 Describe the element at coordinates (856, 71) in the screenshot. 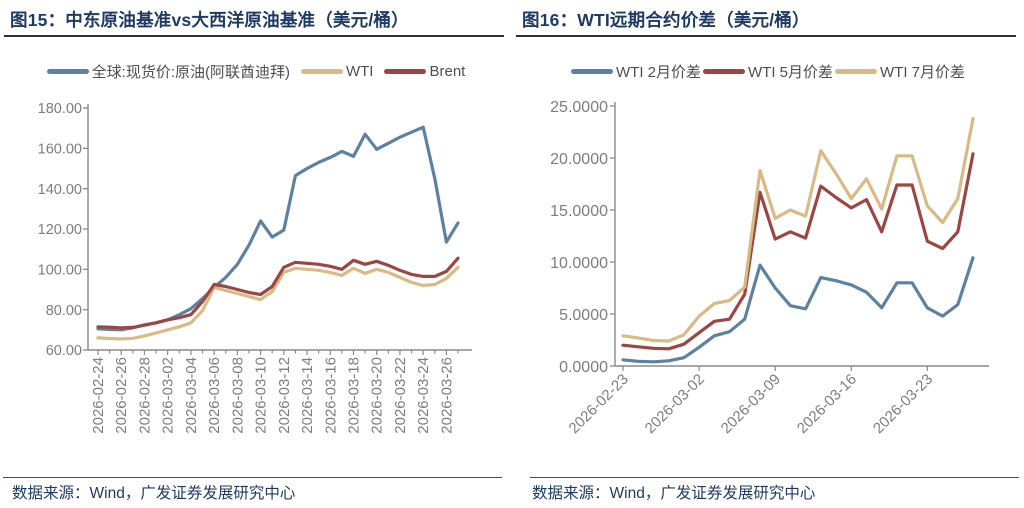

I see `legend-swatch-wti-7m-spread` at that location.